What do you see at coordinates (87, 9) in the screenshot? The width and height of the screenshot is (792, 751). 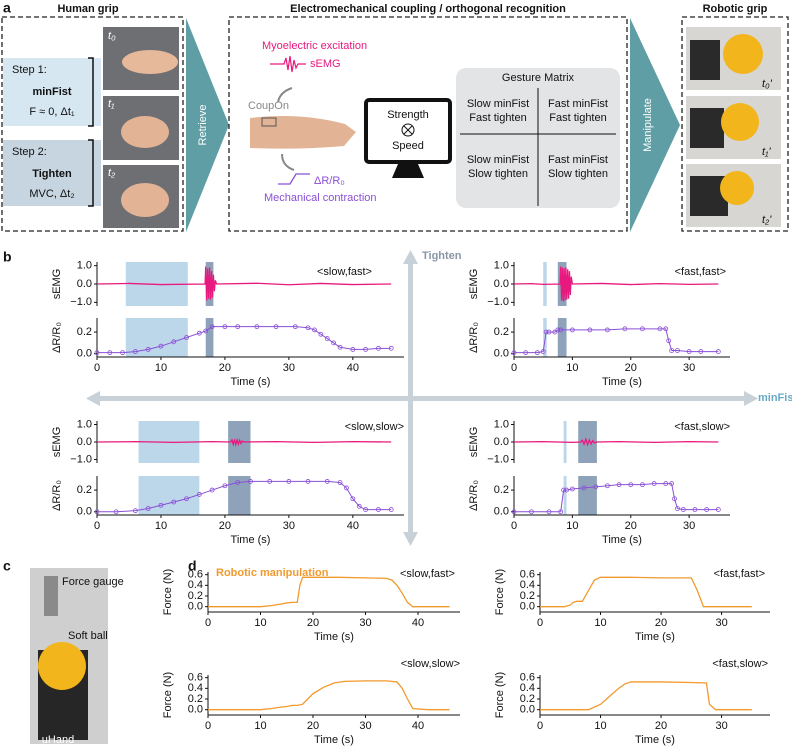 I see `section-title: Human grip` at bounding box center [87, 9].